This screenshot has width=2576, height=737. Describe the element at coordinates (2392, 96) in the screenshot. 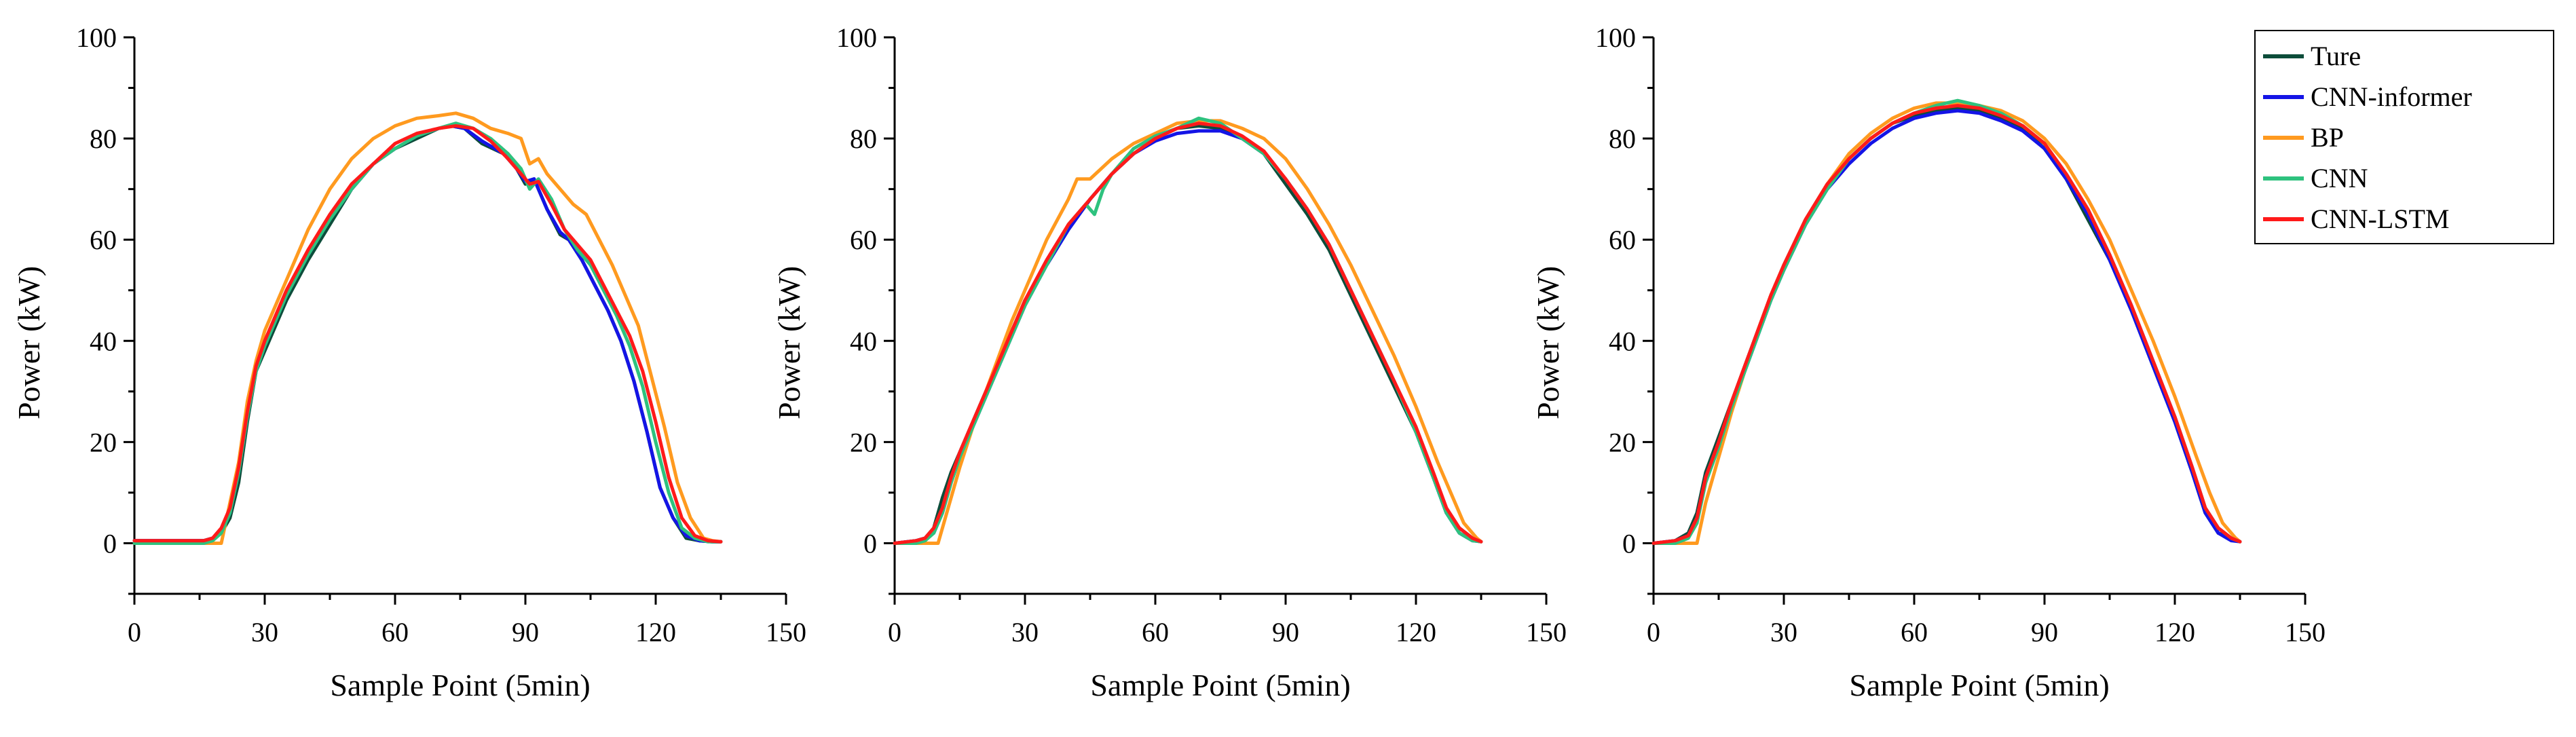

I see `legend-label: CNN-informer` at that location.